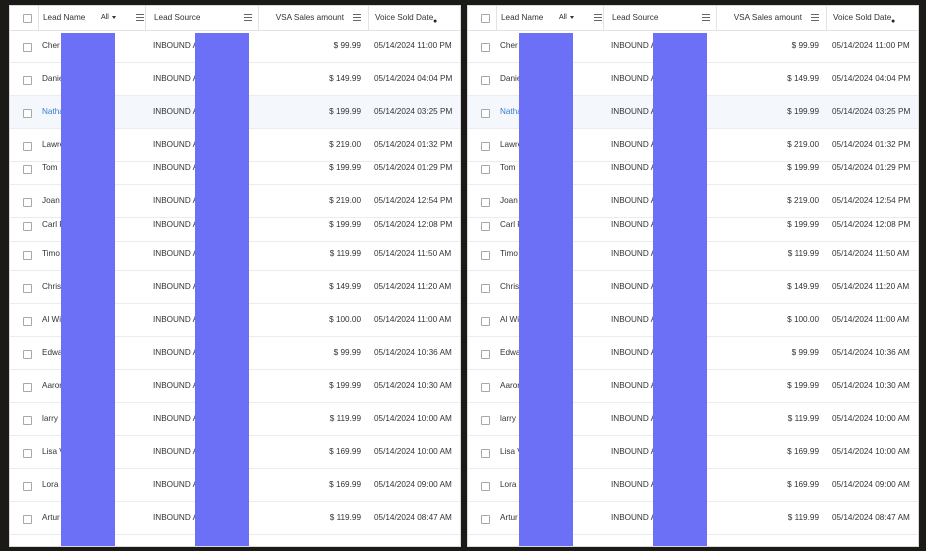 This screenshot has height=551, width=926. I want to click on header-lead-name-label: Lead Name, so click(522, 17).